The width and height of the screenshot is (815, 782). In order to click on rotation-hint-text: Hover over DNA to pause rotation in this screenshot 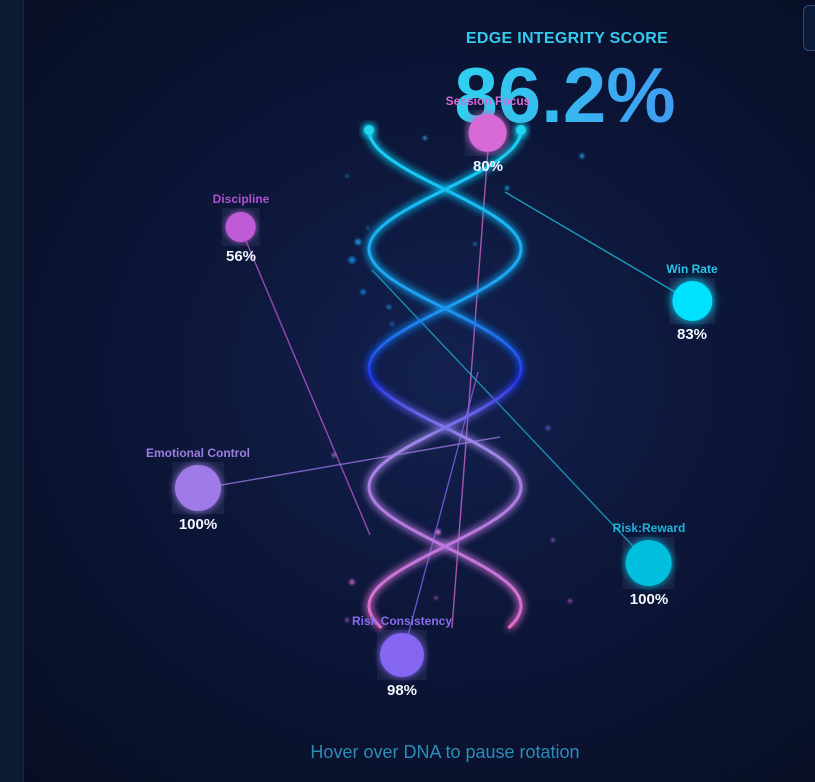, I will do `click(445, 752)`.